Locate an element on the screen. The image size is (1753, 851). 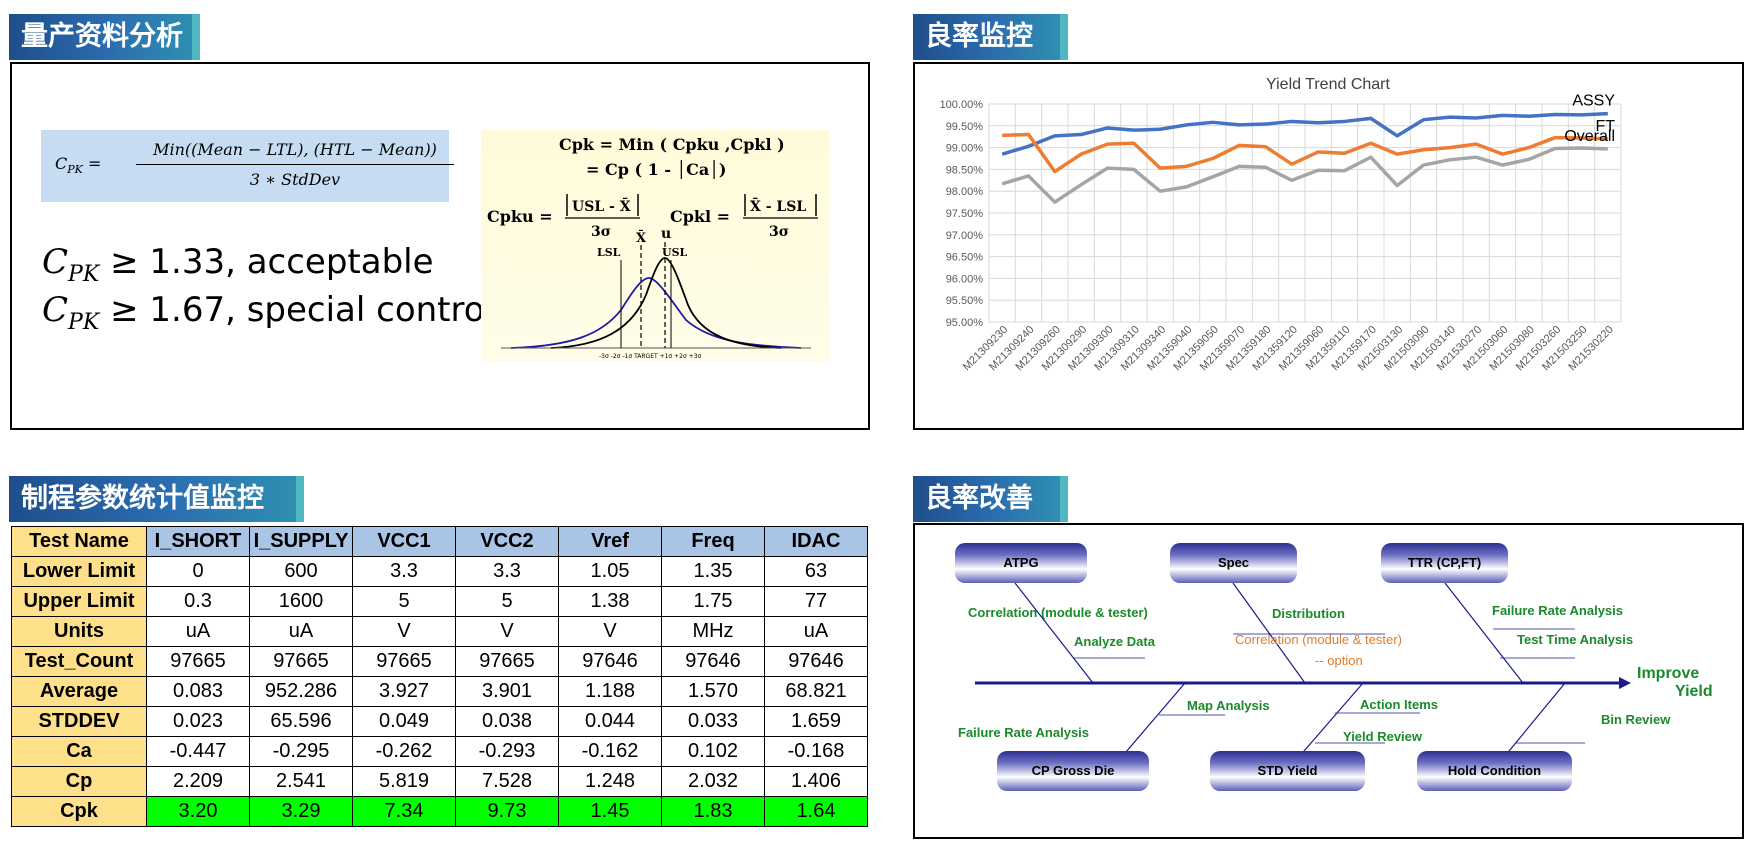
row-header: Lower Limit is located at coordinates (79, 571).